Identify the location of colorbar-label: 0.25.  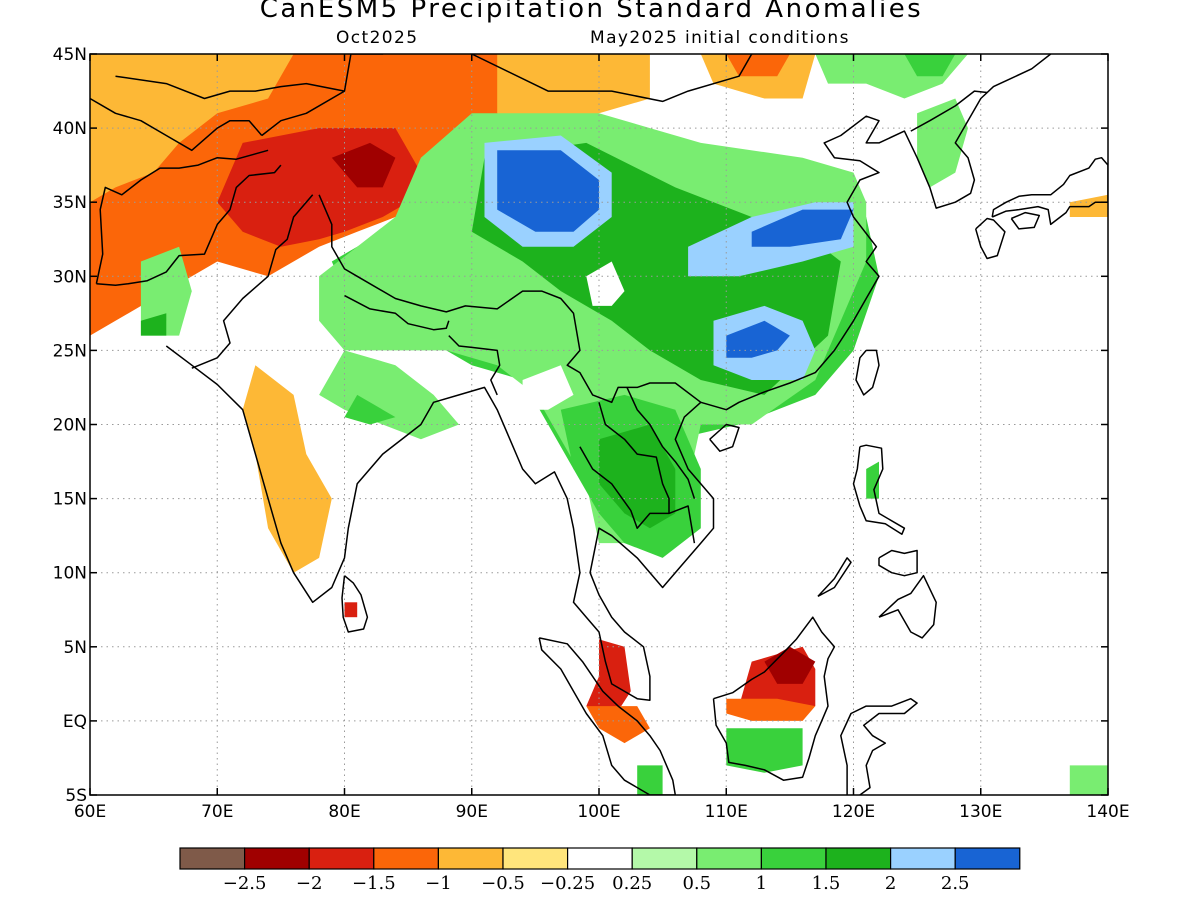
(632, 883).